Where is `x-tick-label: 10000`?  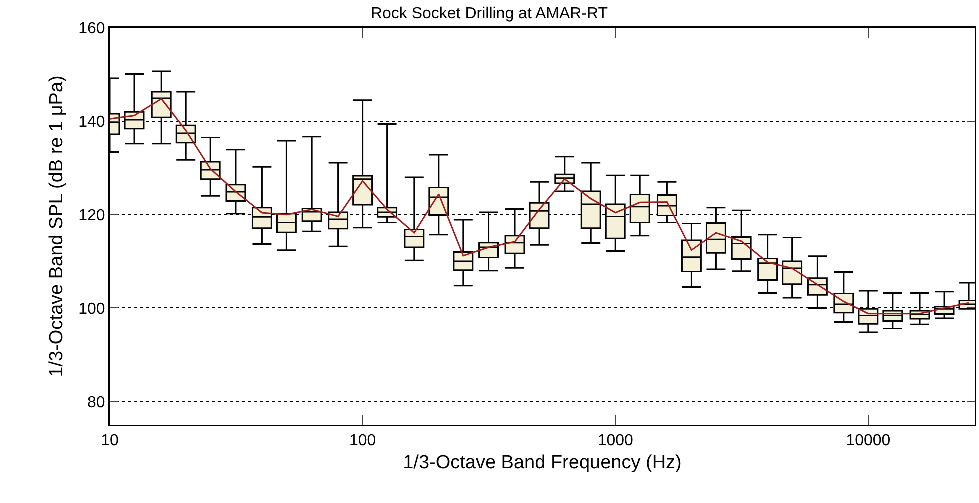
x-tick-label: 10000 is located at coordinates (868, 441).